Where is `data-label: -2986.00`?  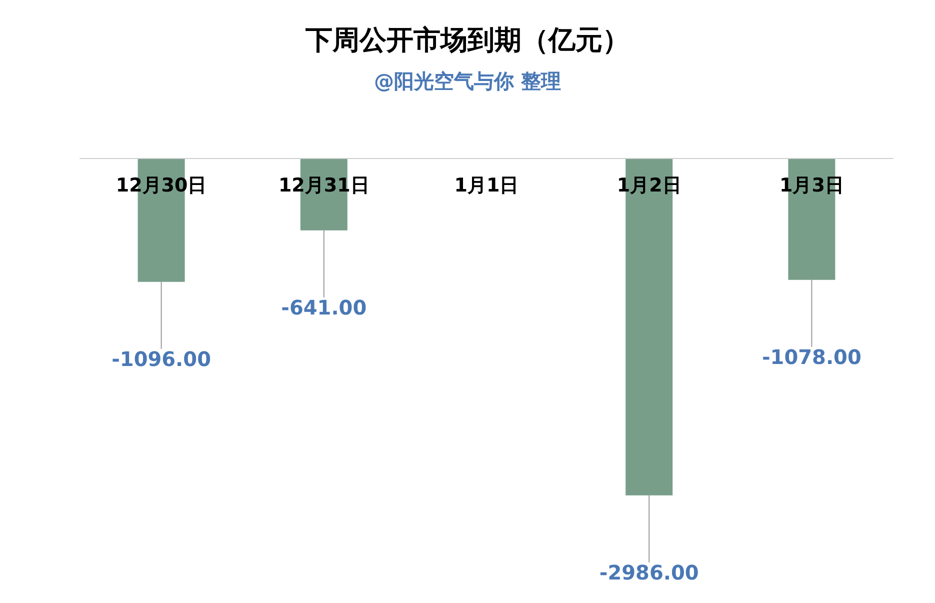 data-label: -2986.00 is located at coordinates (649, 572).